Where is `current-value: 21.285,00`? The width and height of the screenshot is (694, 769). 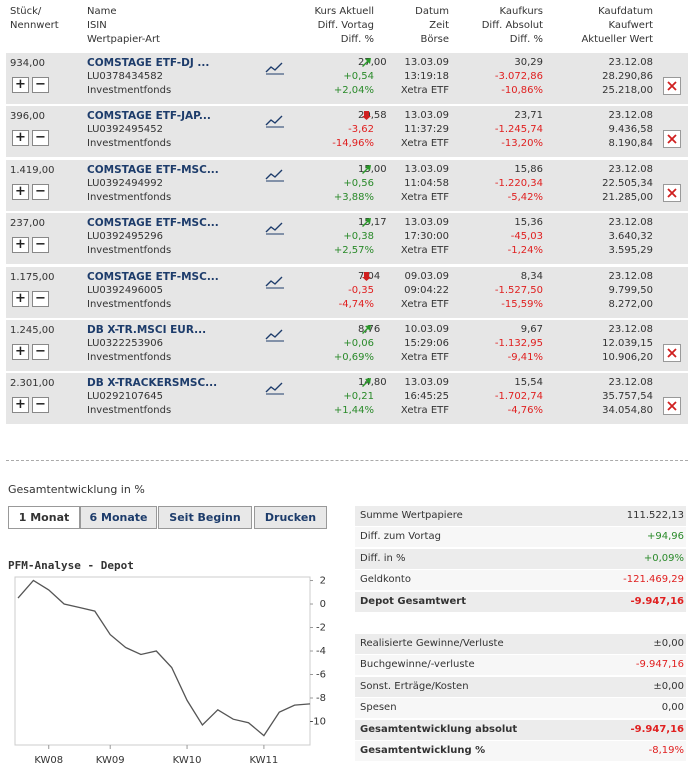 current-value: 21.285,00 is located at coordinates (627, 197).